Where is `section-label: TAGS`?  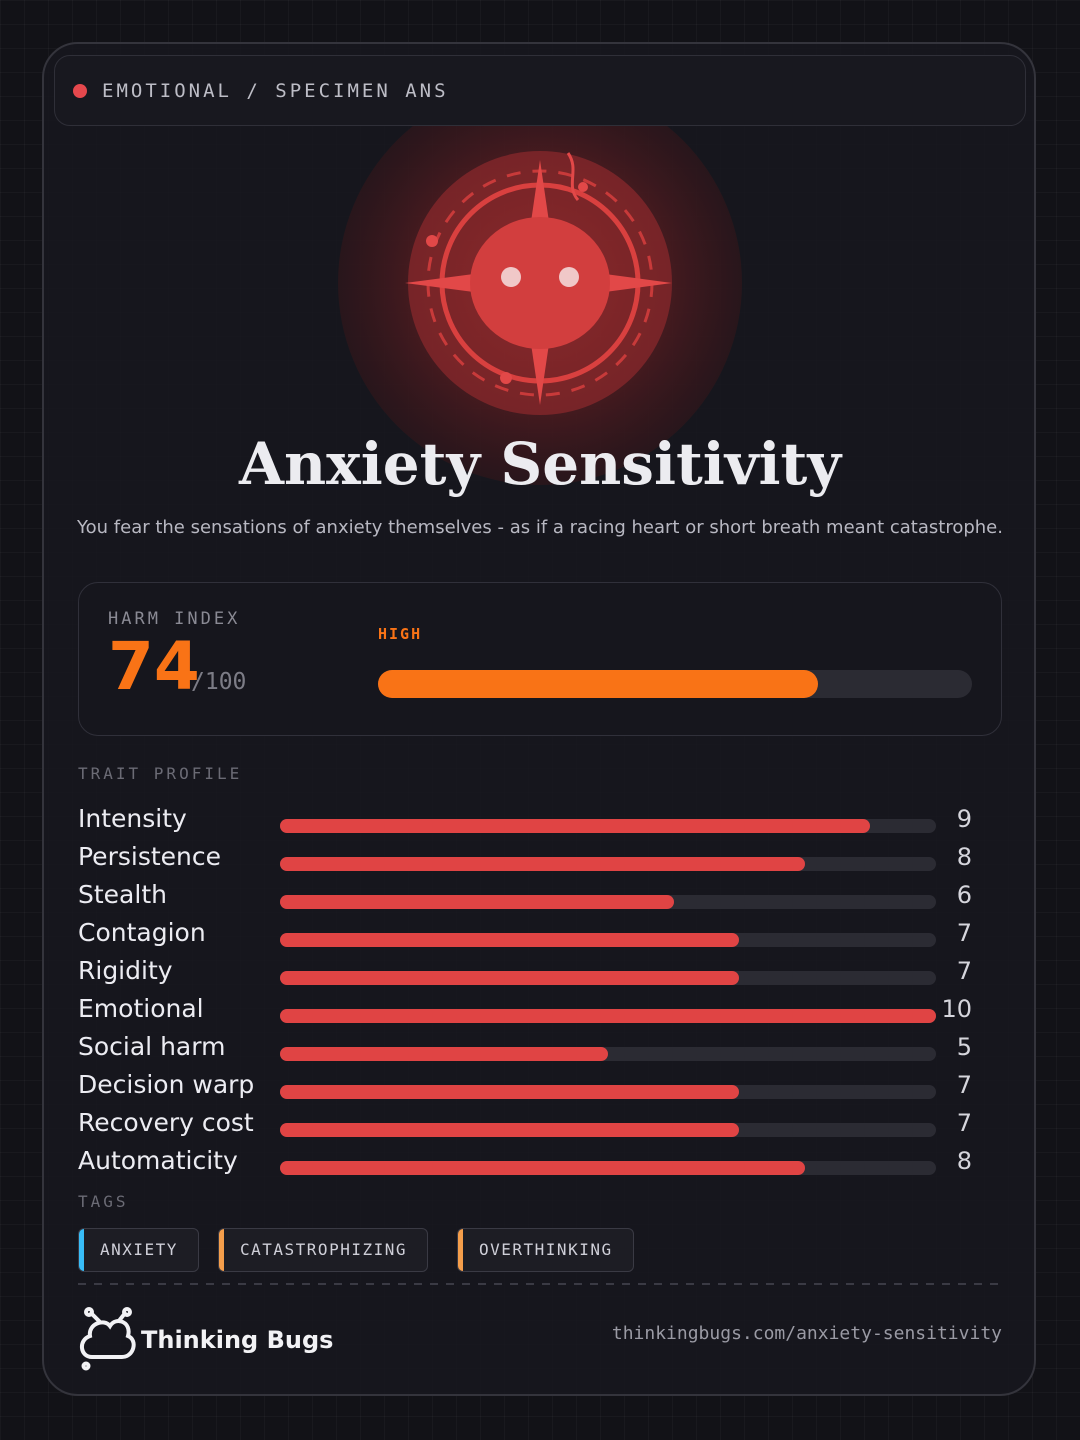
section-label: TAGS is located at coordinates (103, 1201).